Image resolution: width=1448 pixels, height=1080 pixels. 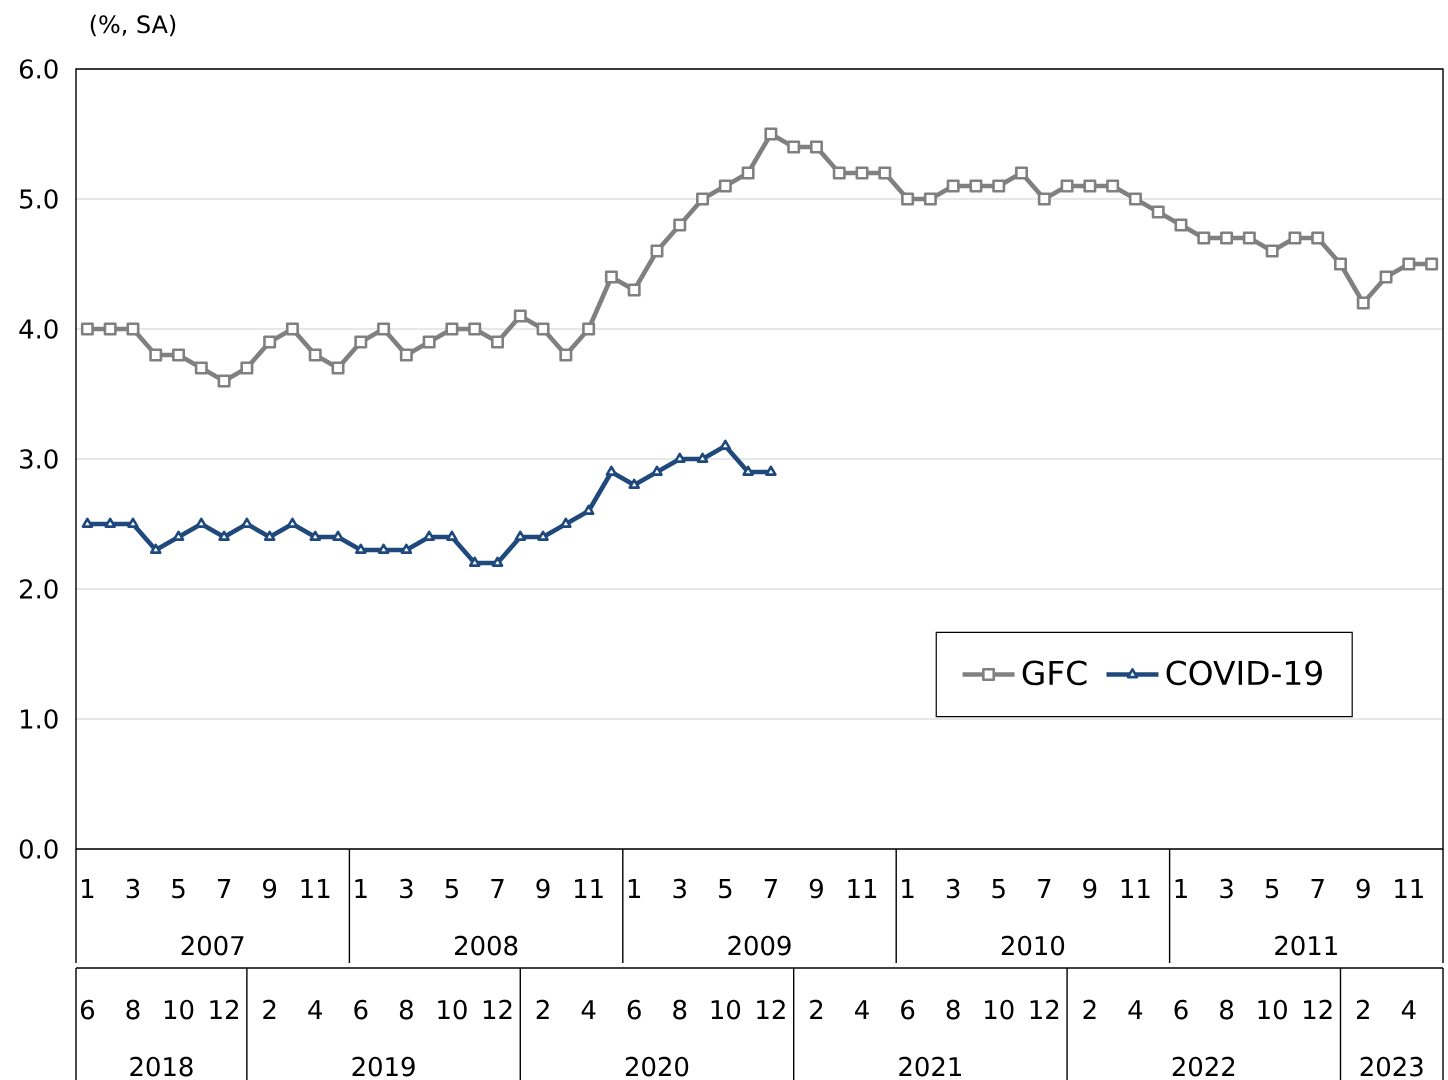 What do you see at coordinates (657, 1066) in the screenshot?
I see `text: 2020` at bounding box center [657, 1066].